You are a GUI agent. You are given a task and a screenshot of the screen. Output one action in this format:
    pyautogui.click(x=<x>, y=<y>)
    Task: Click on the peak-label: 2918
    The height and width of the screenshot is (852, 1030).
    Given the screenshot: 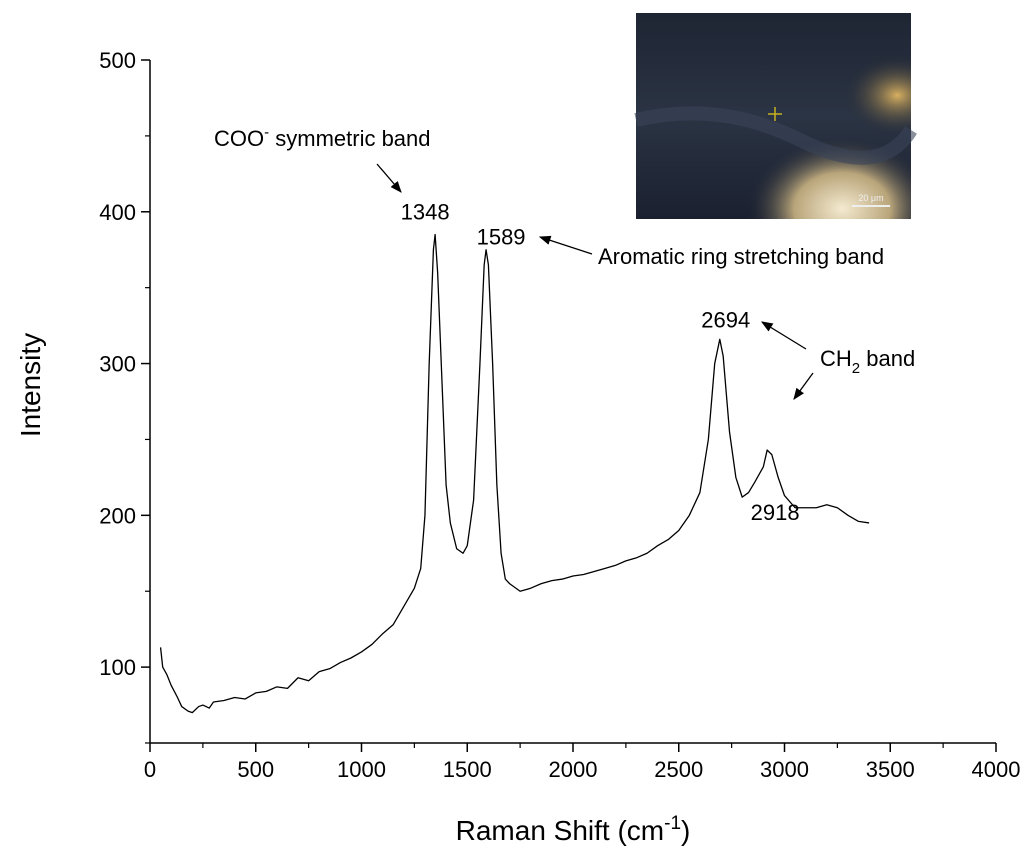 What is the action you would take?
    pyautogui.click(x=775, y=512)
    